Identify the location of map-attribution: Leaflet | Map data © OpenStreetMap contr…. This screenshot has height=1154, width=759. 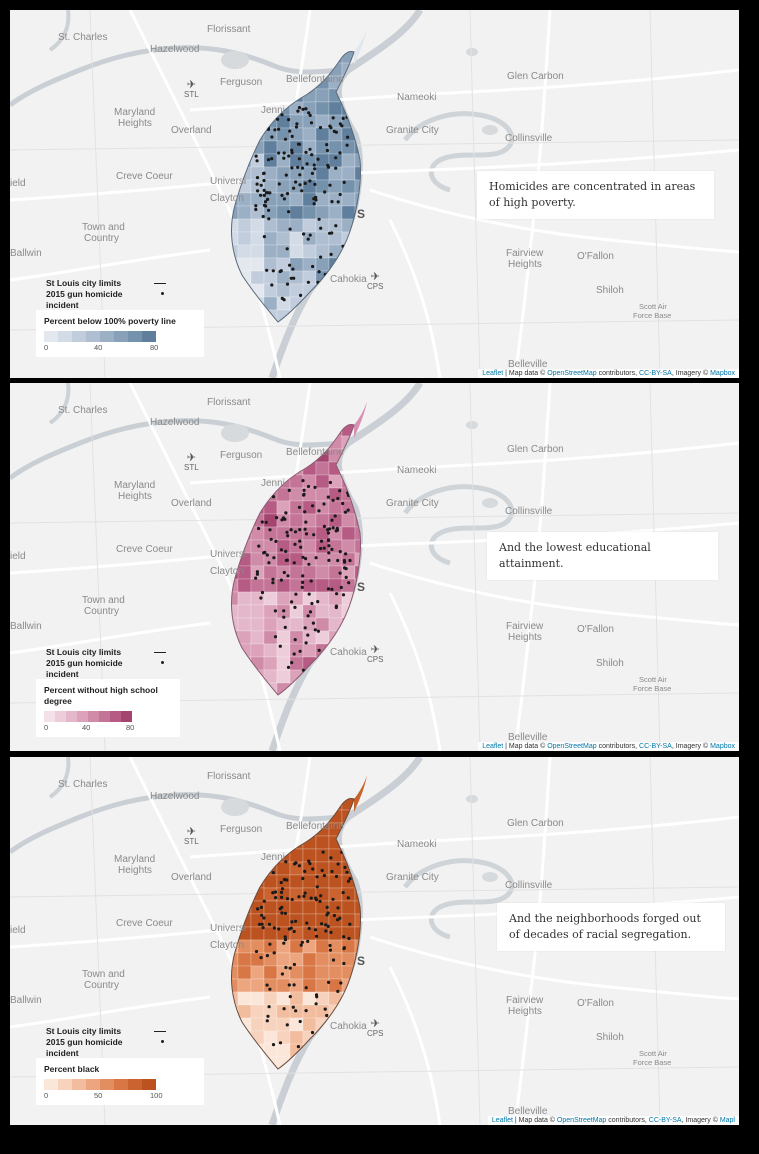
(608, 373).